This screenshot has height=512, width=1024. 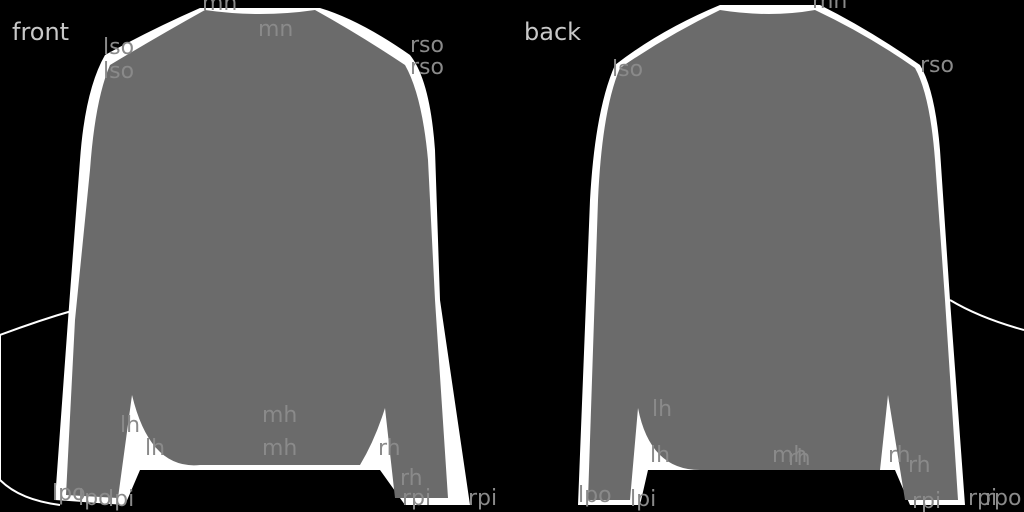 I want to click on back-kp-lso: lso, so click(x=627, y=69).